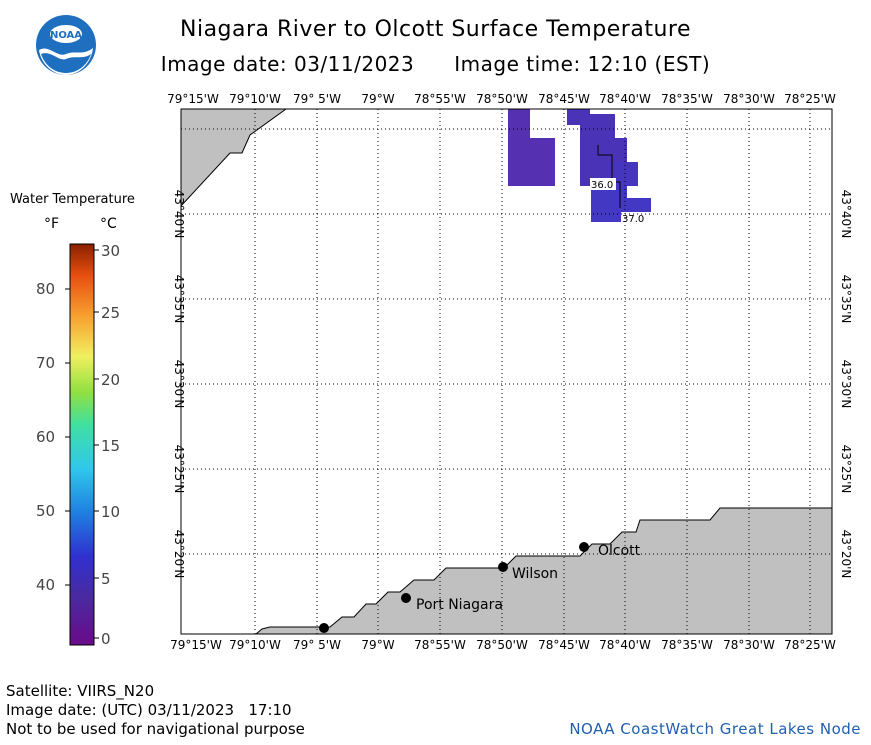 Image resolution: width=871 pixels, height=745 pixels. What do you see at coordinates (108, 224) in the screenshot?
I see `legend-unit-c: °C` at bounding box center [108, 224].